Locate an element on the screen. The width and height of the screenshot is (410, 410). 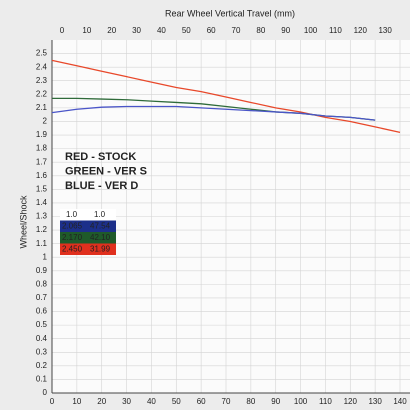
y-tick-label: 1.8 is located at coordinates (42, 148).